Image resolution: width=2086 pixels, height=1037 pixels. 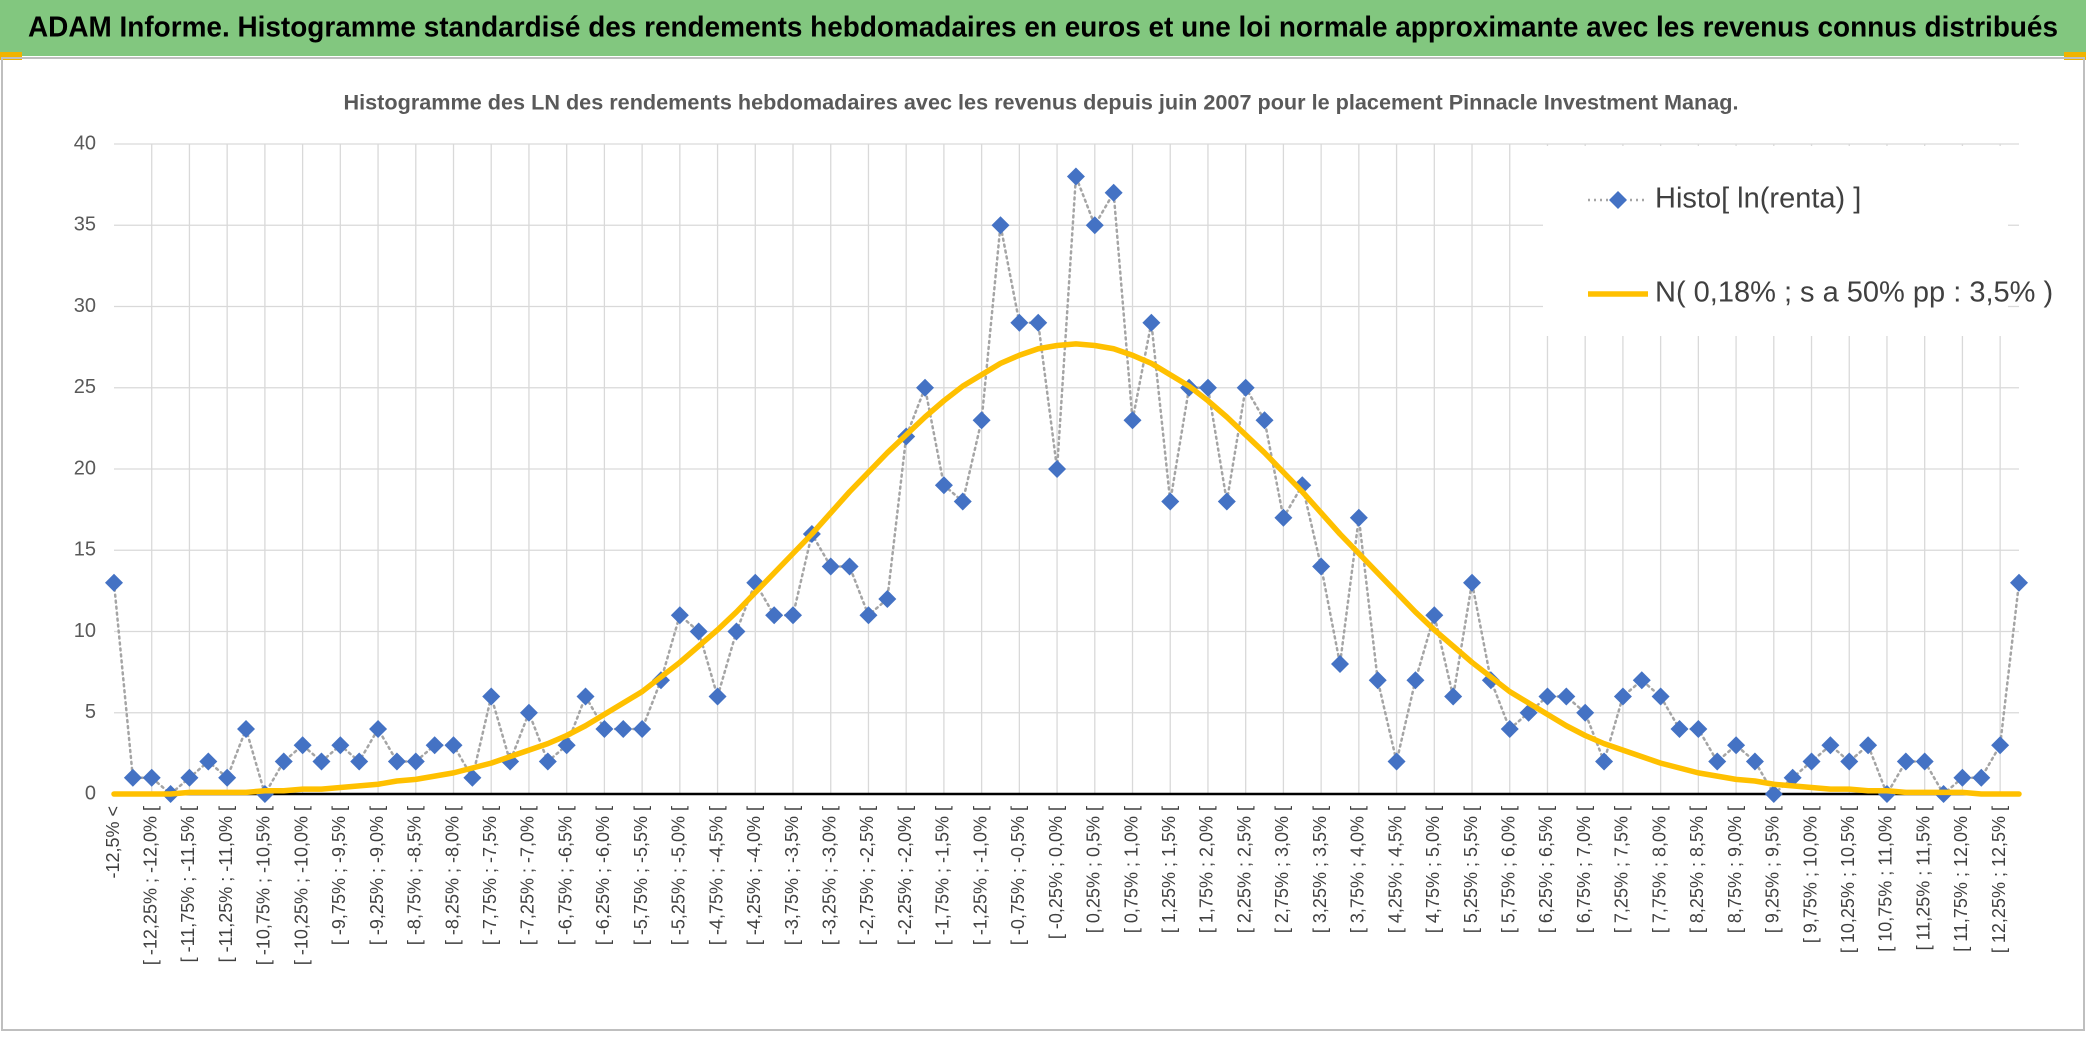 I want to click on x-tick-label: [ 4,75% ; 5,0% [, so click(x=1433, y=869).